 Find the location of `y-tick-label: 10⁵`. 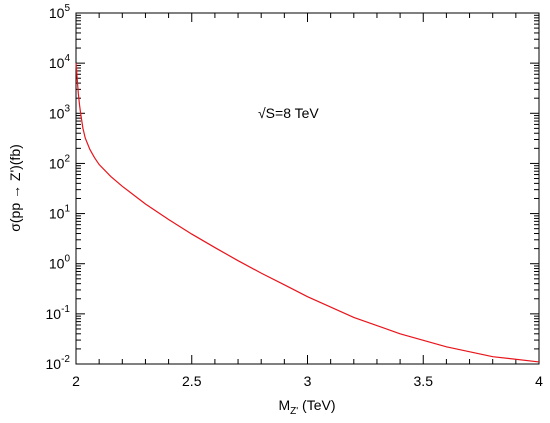

y-tick-label: 10⁵ is located at coordinates (60, 12).